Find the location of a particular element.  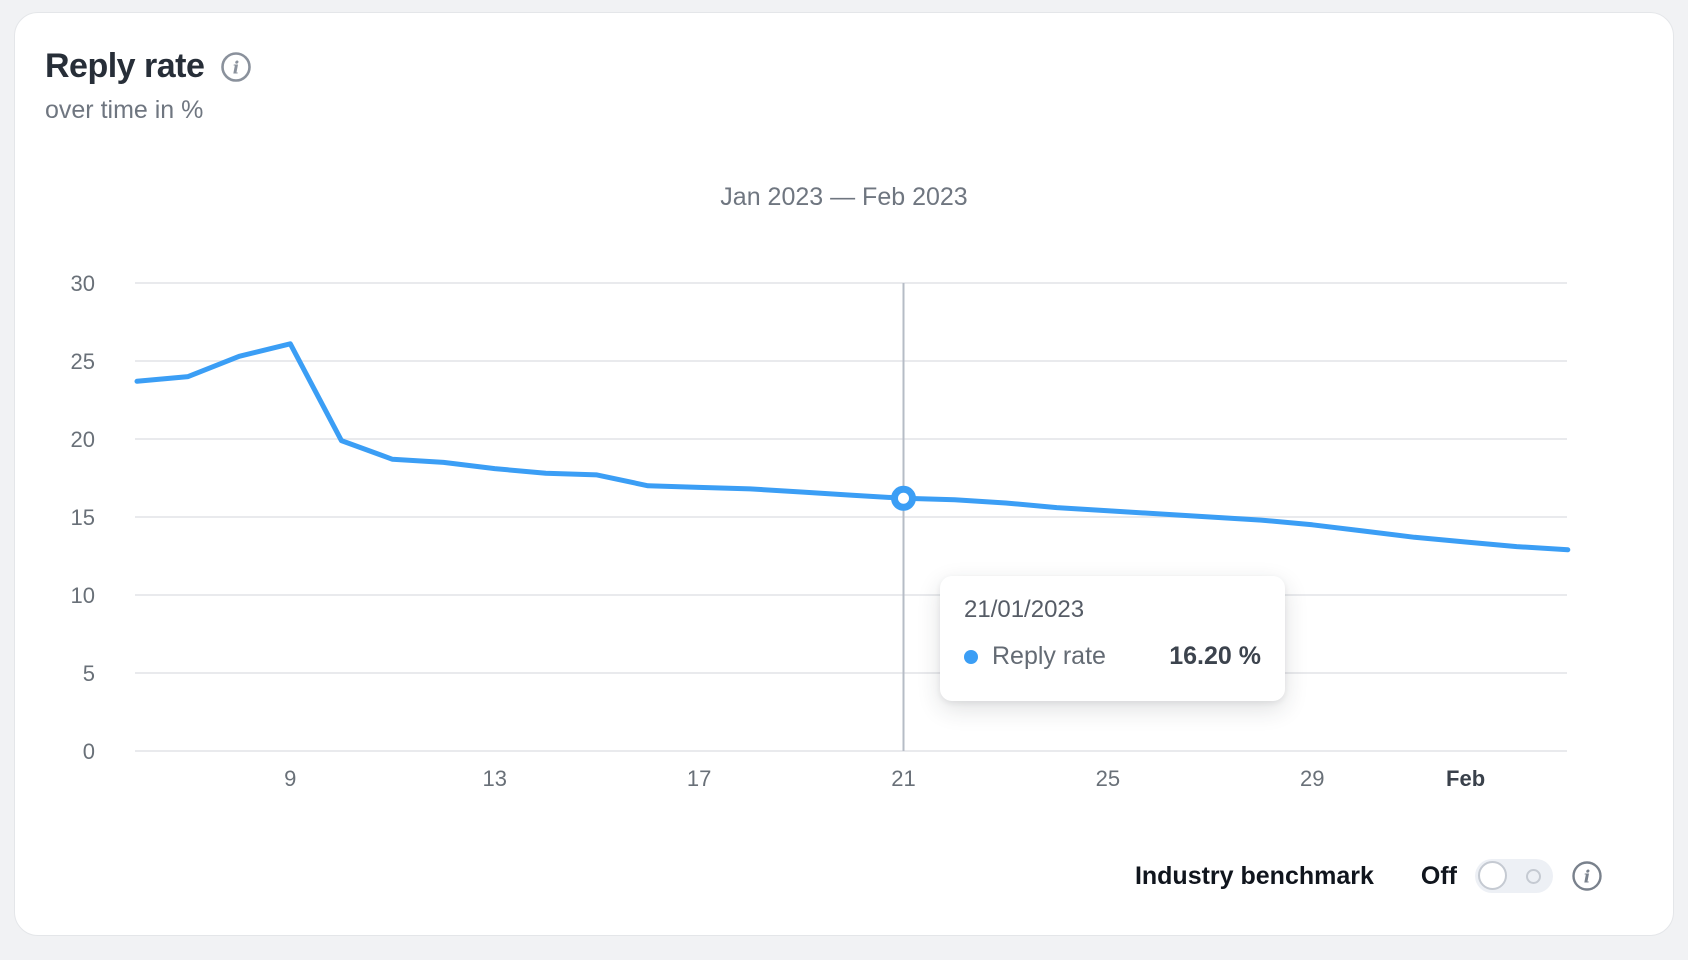

benchmark-info-icon: i is located at coordinates (1587, 876).